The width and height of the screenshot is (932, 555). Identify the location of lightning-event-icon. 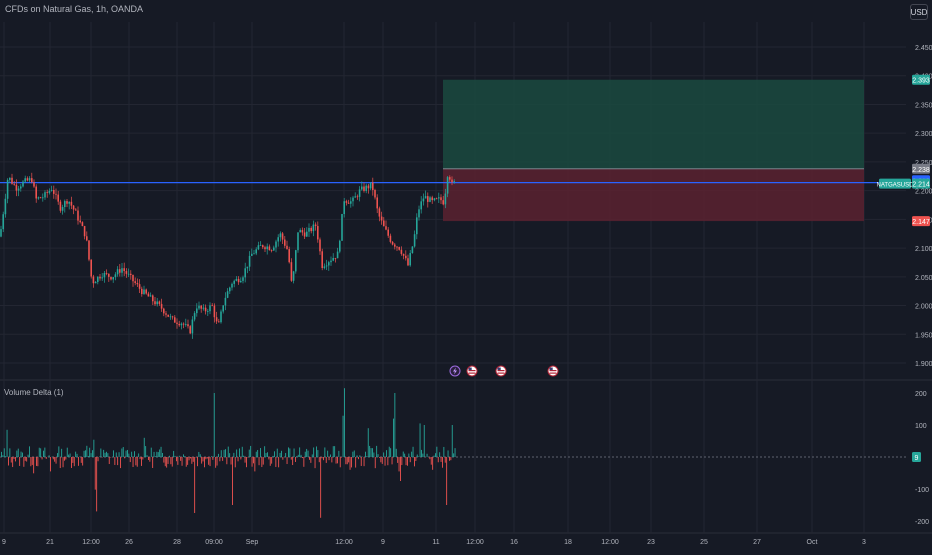
(455, 371).